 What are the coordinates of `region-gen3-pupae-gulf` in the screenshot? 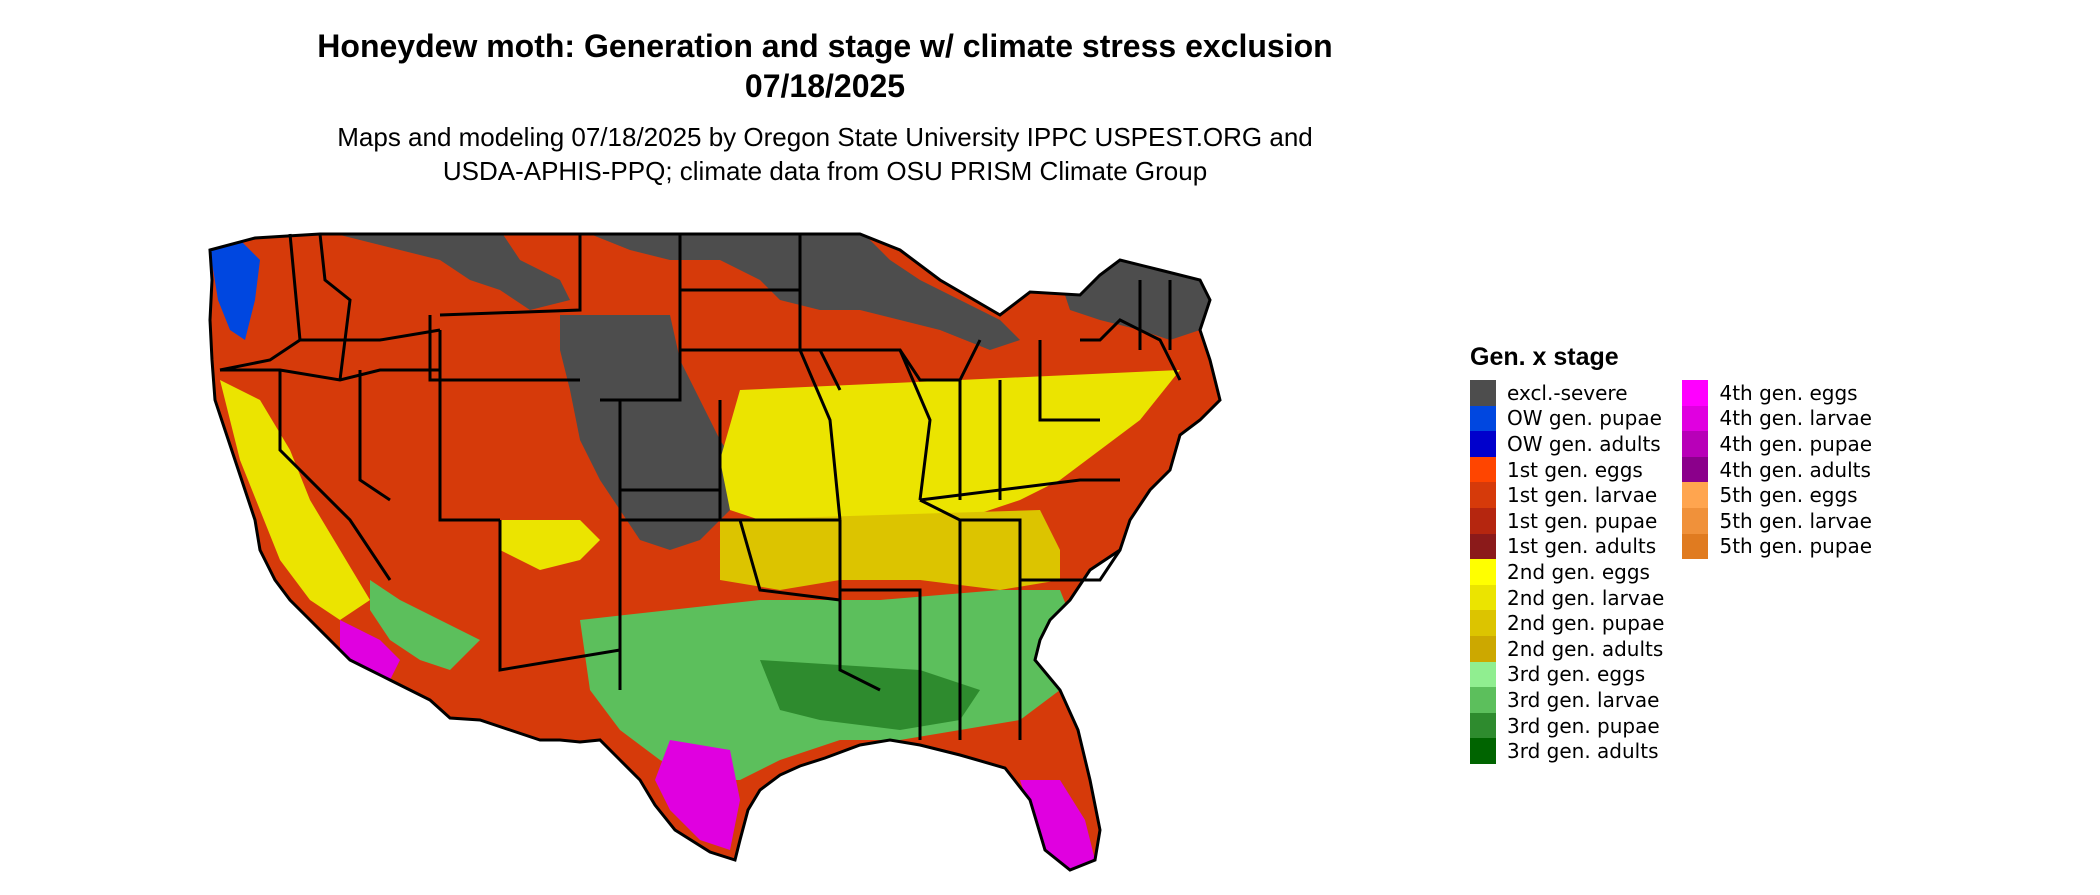 It's located at (870, 695).